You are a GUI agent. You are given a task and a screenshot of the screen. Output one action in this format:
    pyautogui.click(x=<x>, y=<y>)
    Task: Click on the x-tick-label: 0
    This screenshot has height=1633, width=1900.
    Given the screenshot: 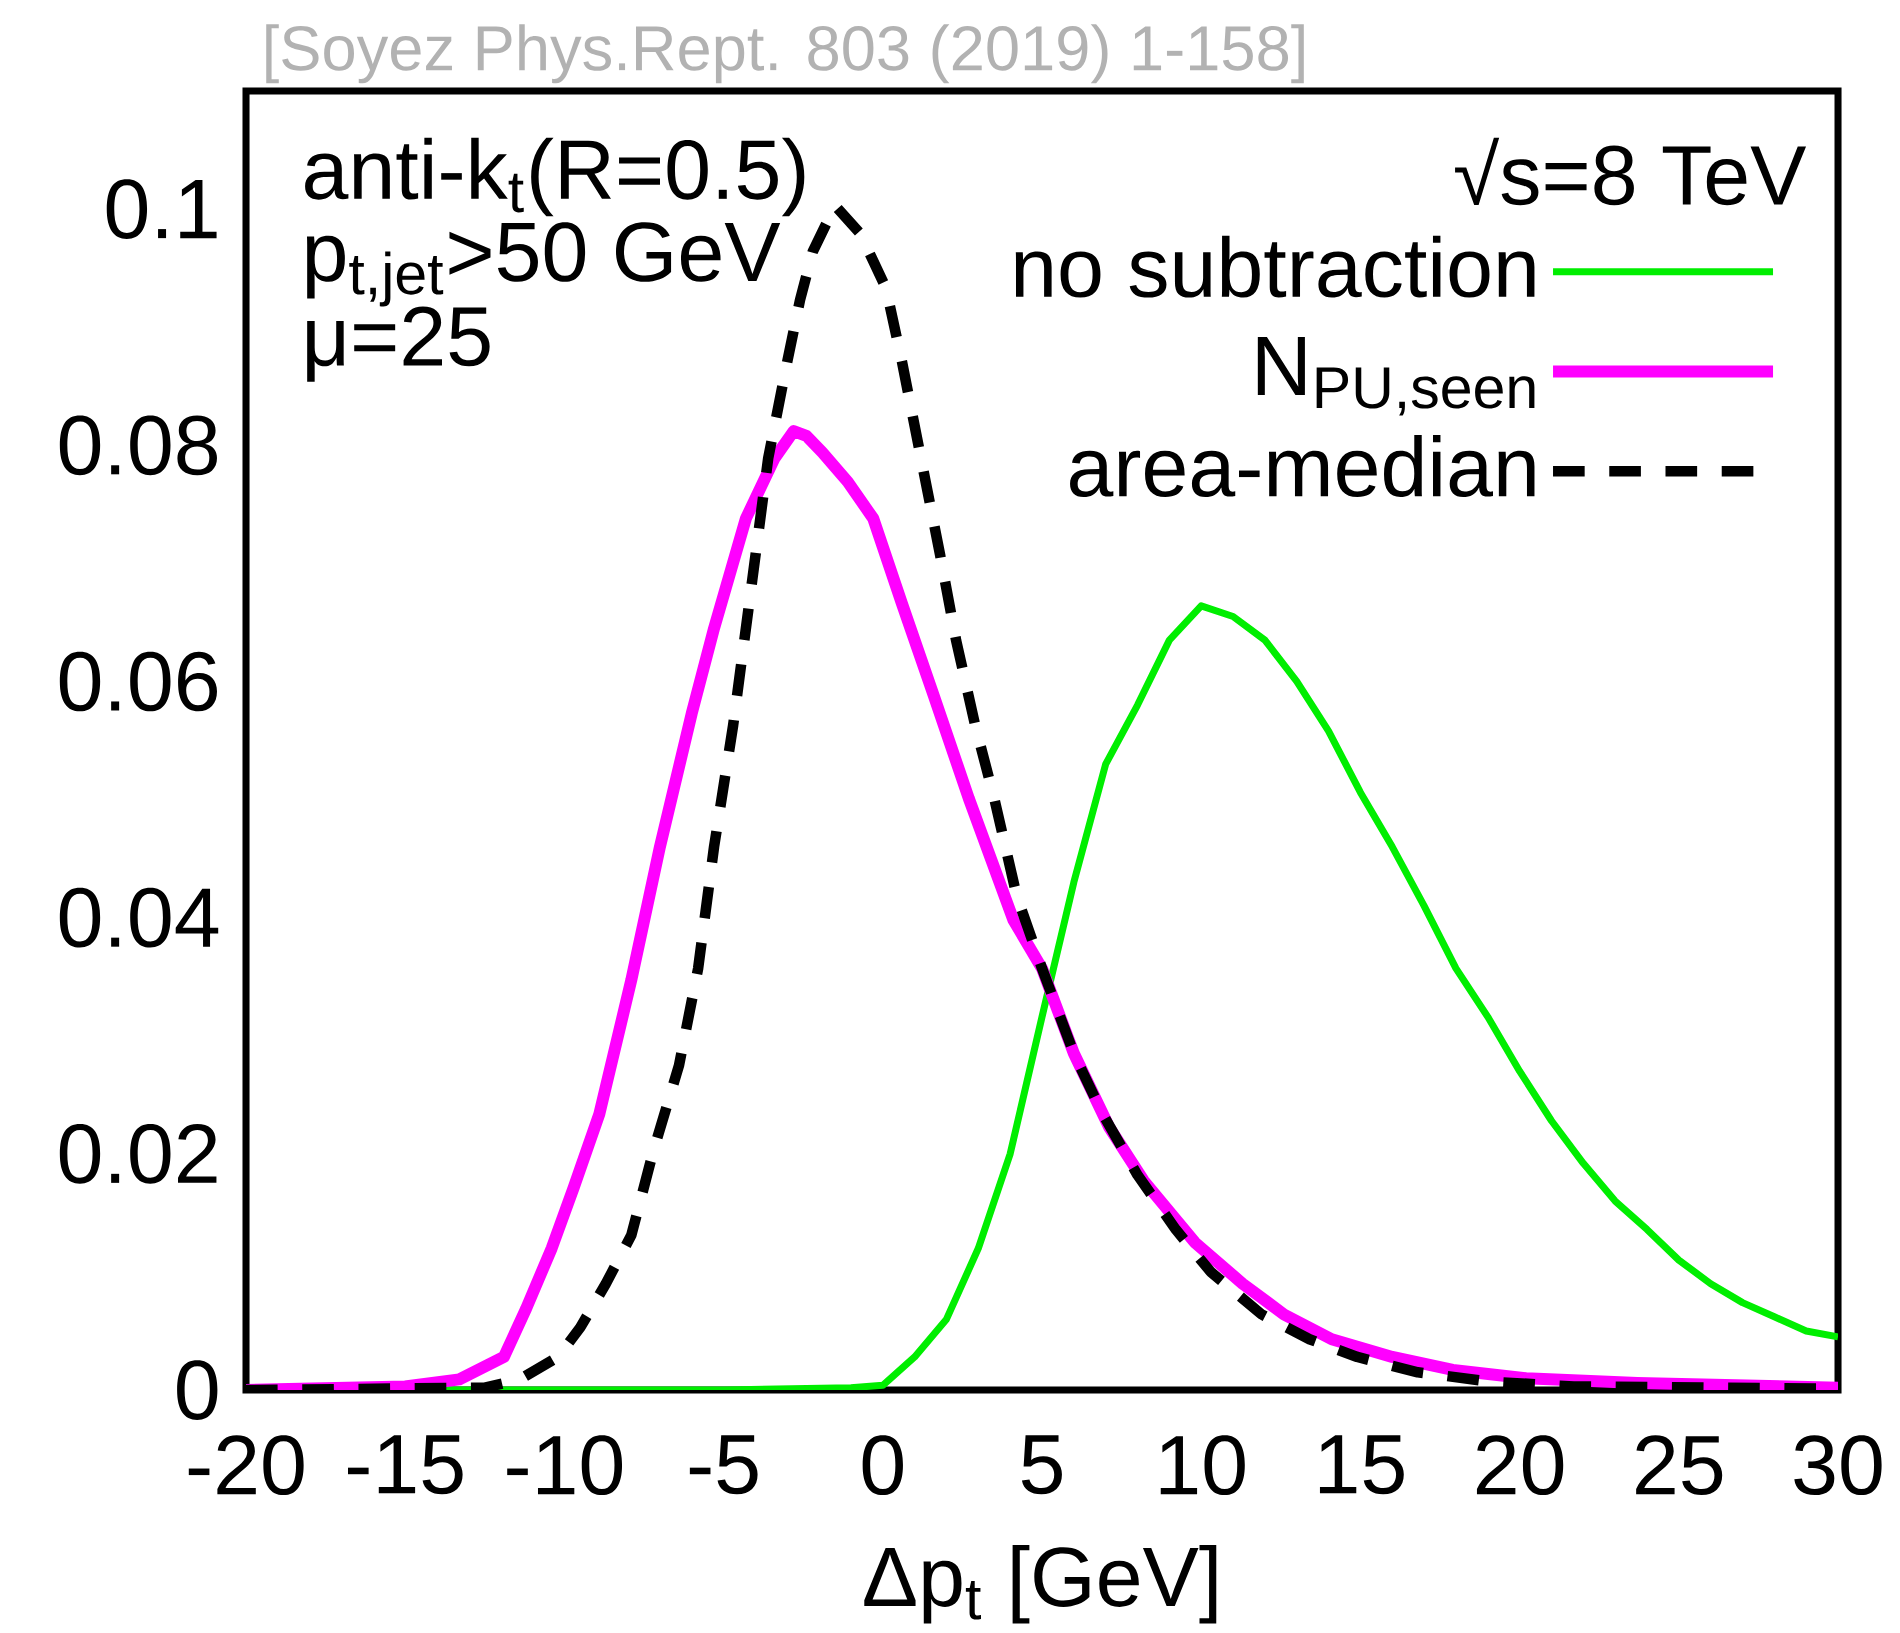 What is the action you would take?
    pyautogui.click(x=882, y=1465)
    